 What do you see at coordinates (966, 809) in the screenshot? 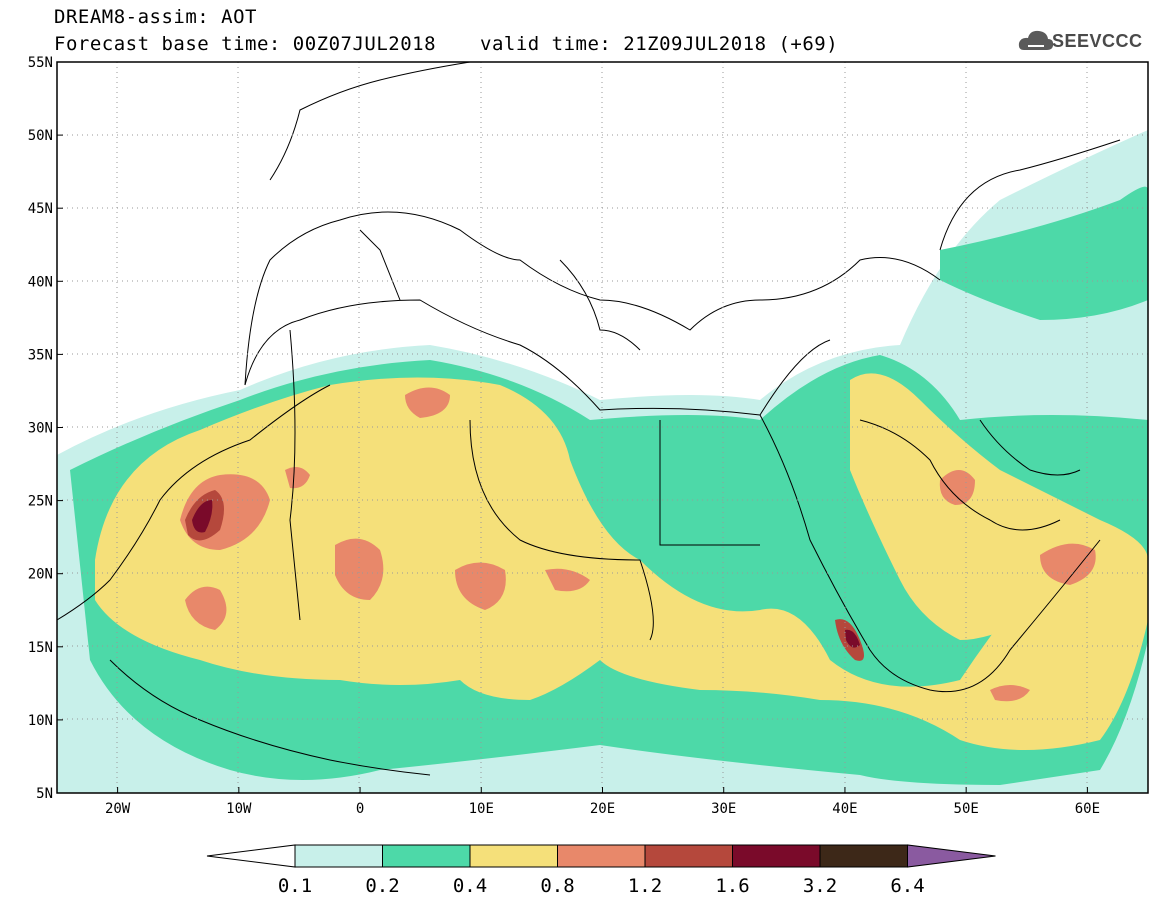
I see `lon-tick-label: 50E` at bounding box center [966, 809].